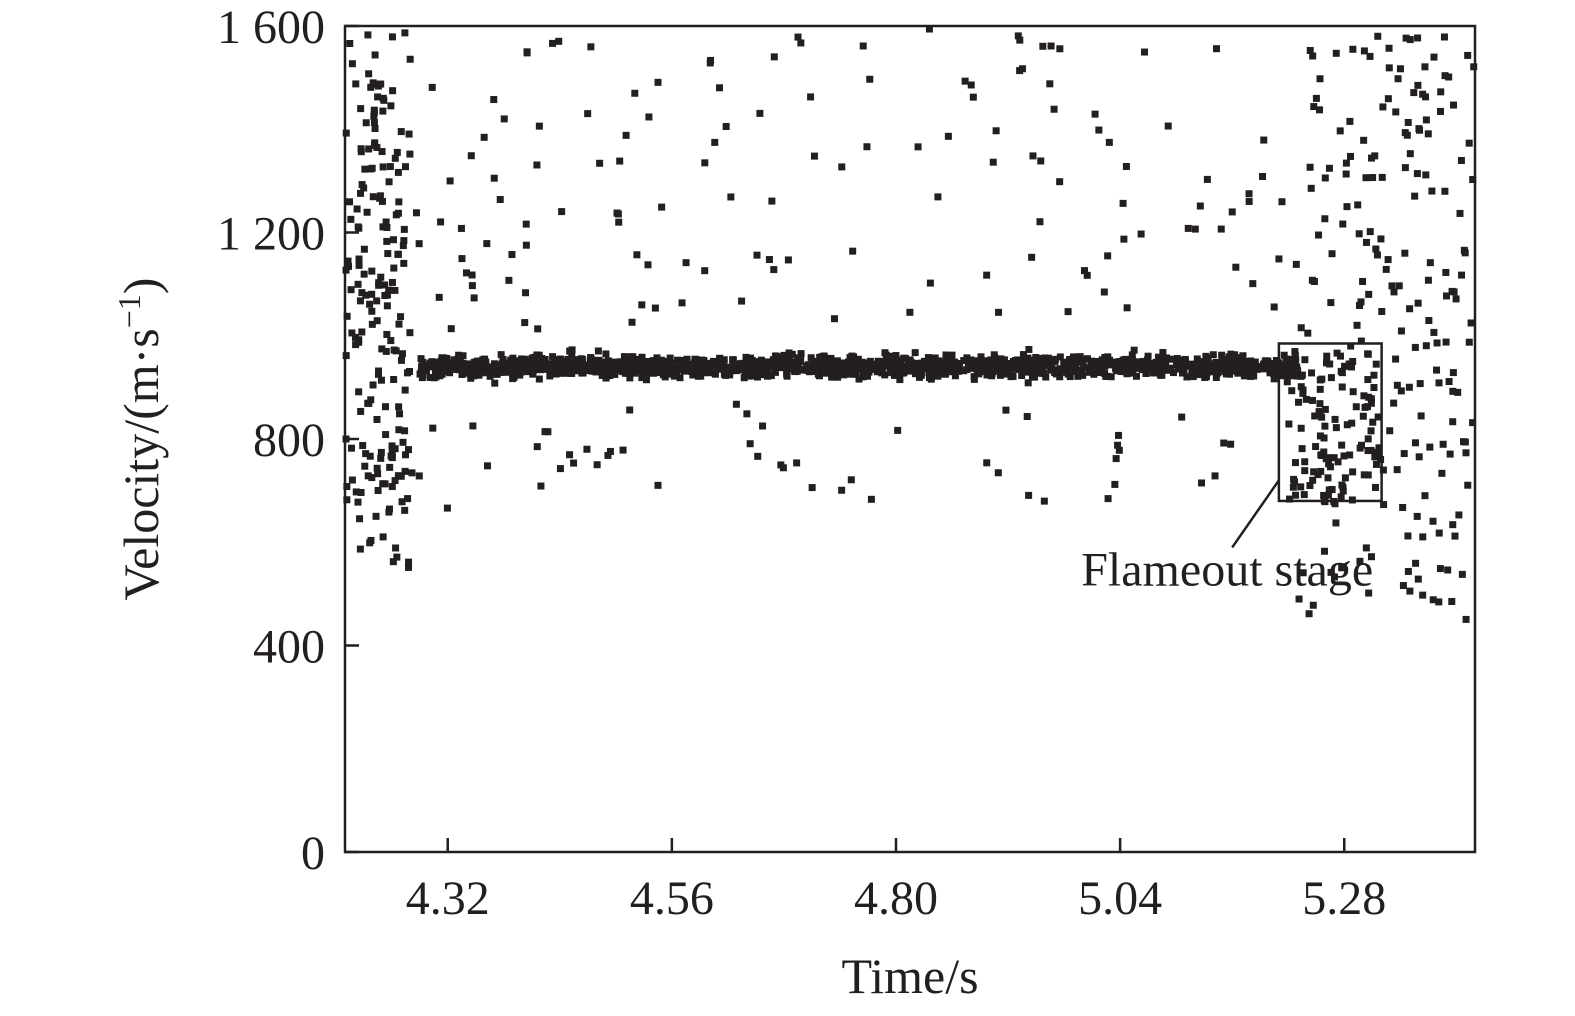  Describe the element at coordinates (1255, 514) in the screenshot. I see `annotation-leader-line` at that location.